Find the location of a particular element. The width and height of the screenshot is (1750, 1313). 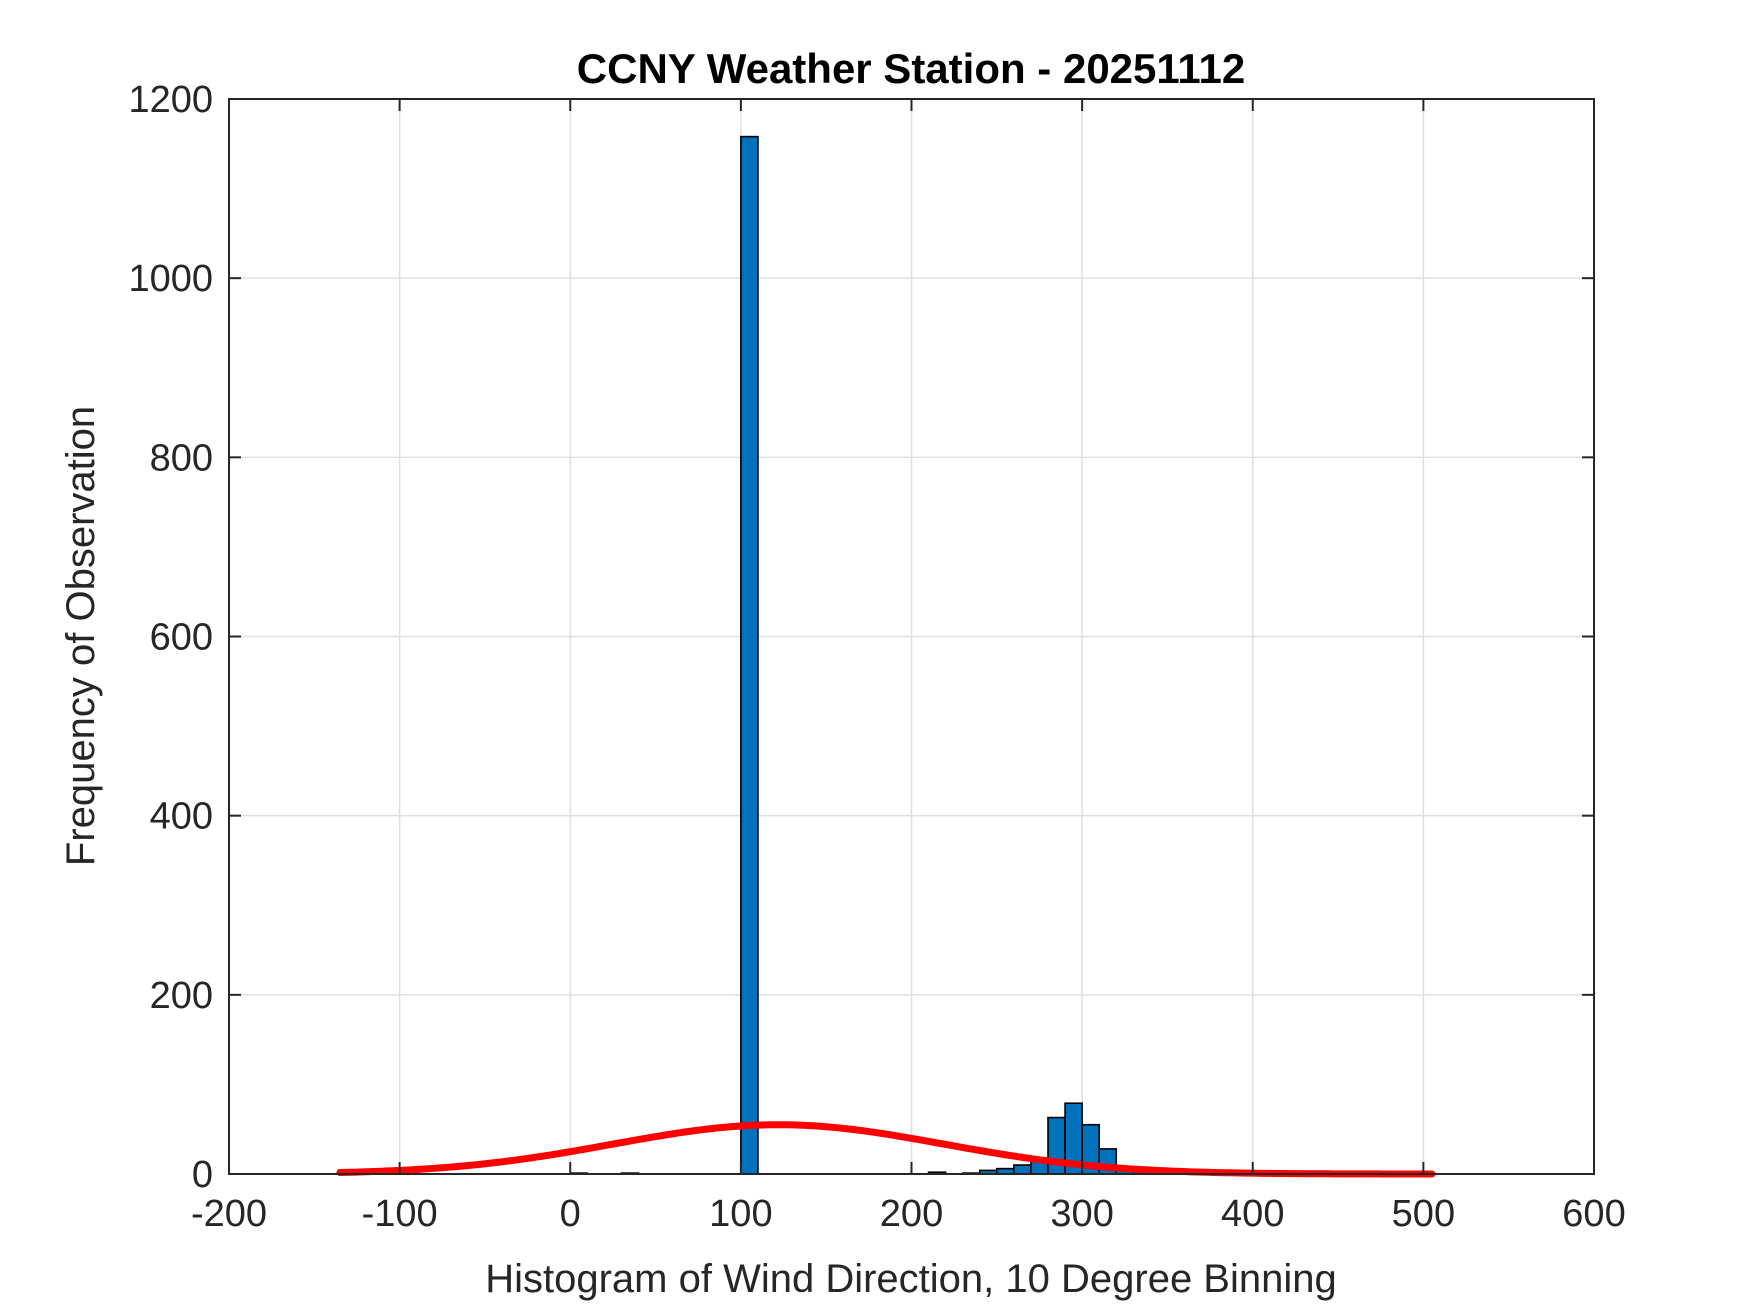

y-tick-labels: 0 200 400 600 800 1000 1200 is located at coordinates (170, 637).